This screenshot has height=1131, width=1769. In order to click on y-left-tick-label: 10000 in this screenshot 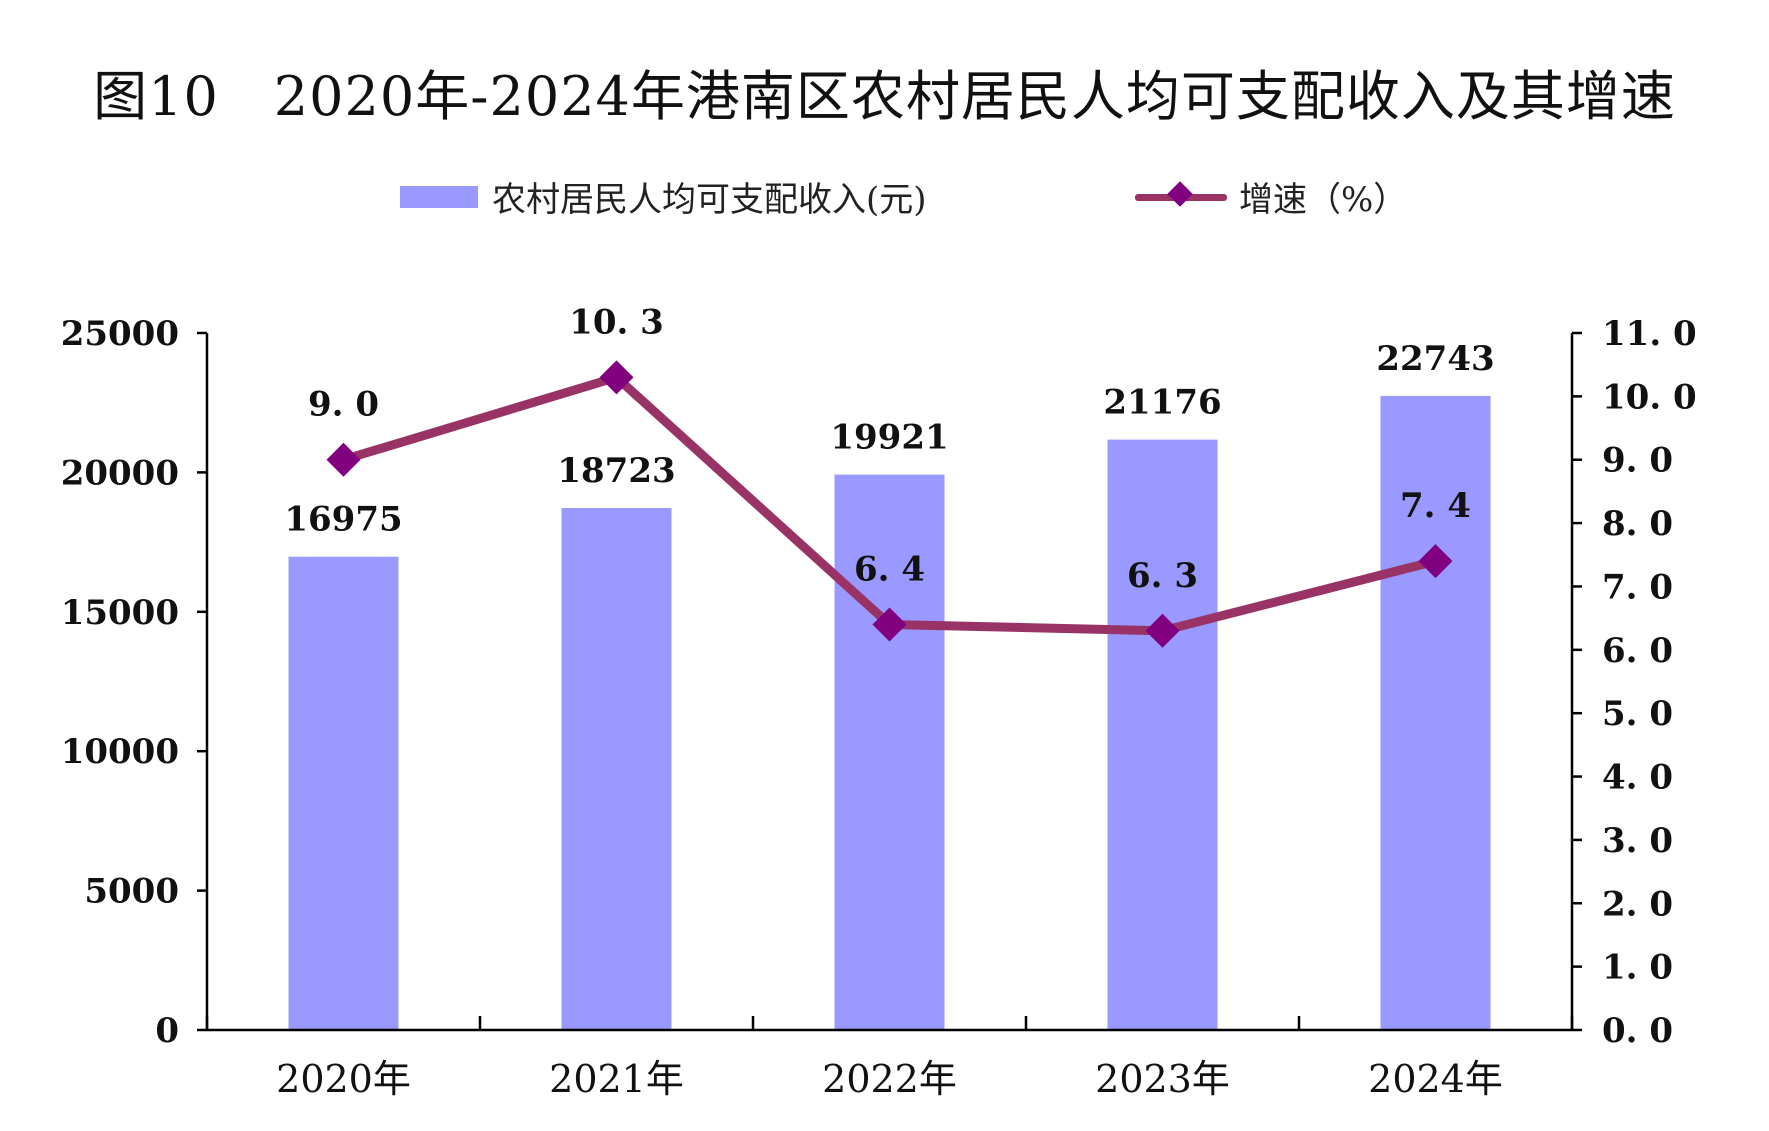, I will do `click(120, 752)`.